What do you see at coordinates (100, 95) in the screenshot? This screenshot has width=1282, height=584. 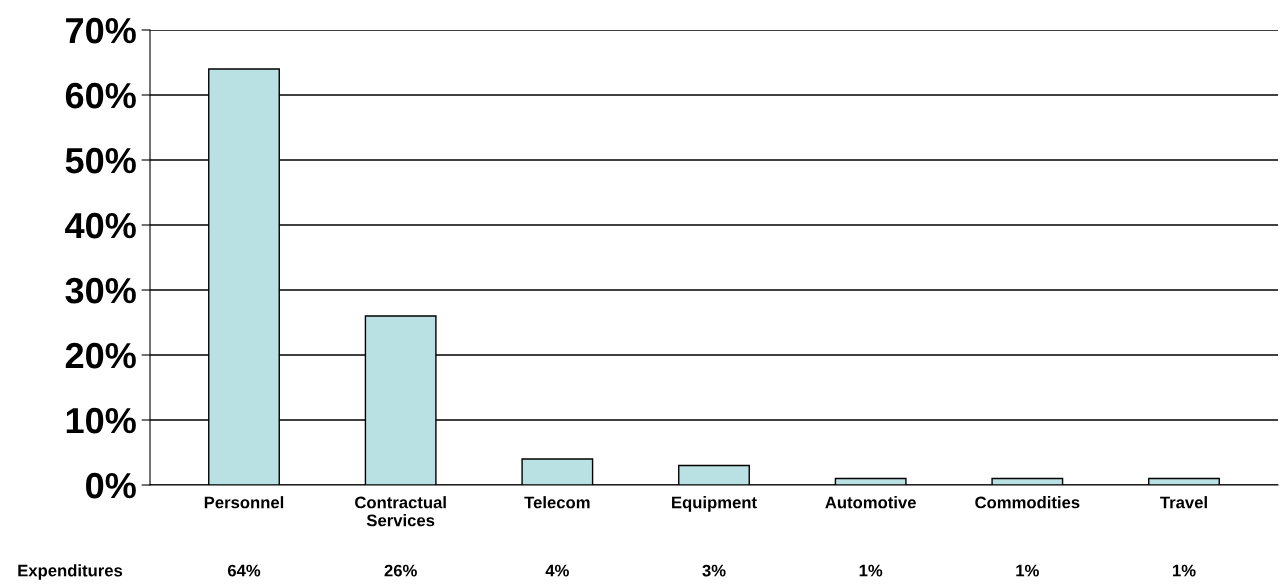 I see `y-tick-label: 60%` at bounding box center [100, 95].